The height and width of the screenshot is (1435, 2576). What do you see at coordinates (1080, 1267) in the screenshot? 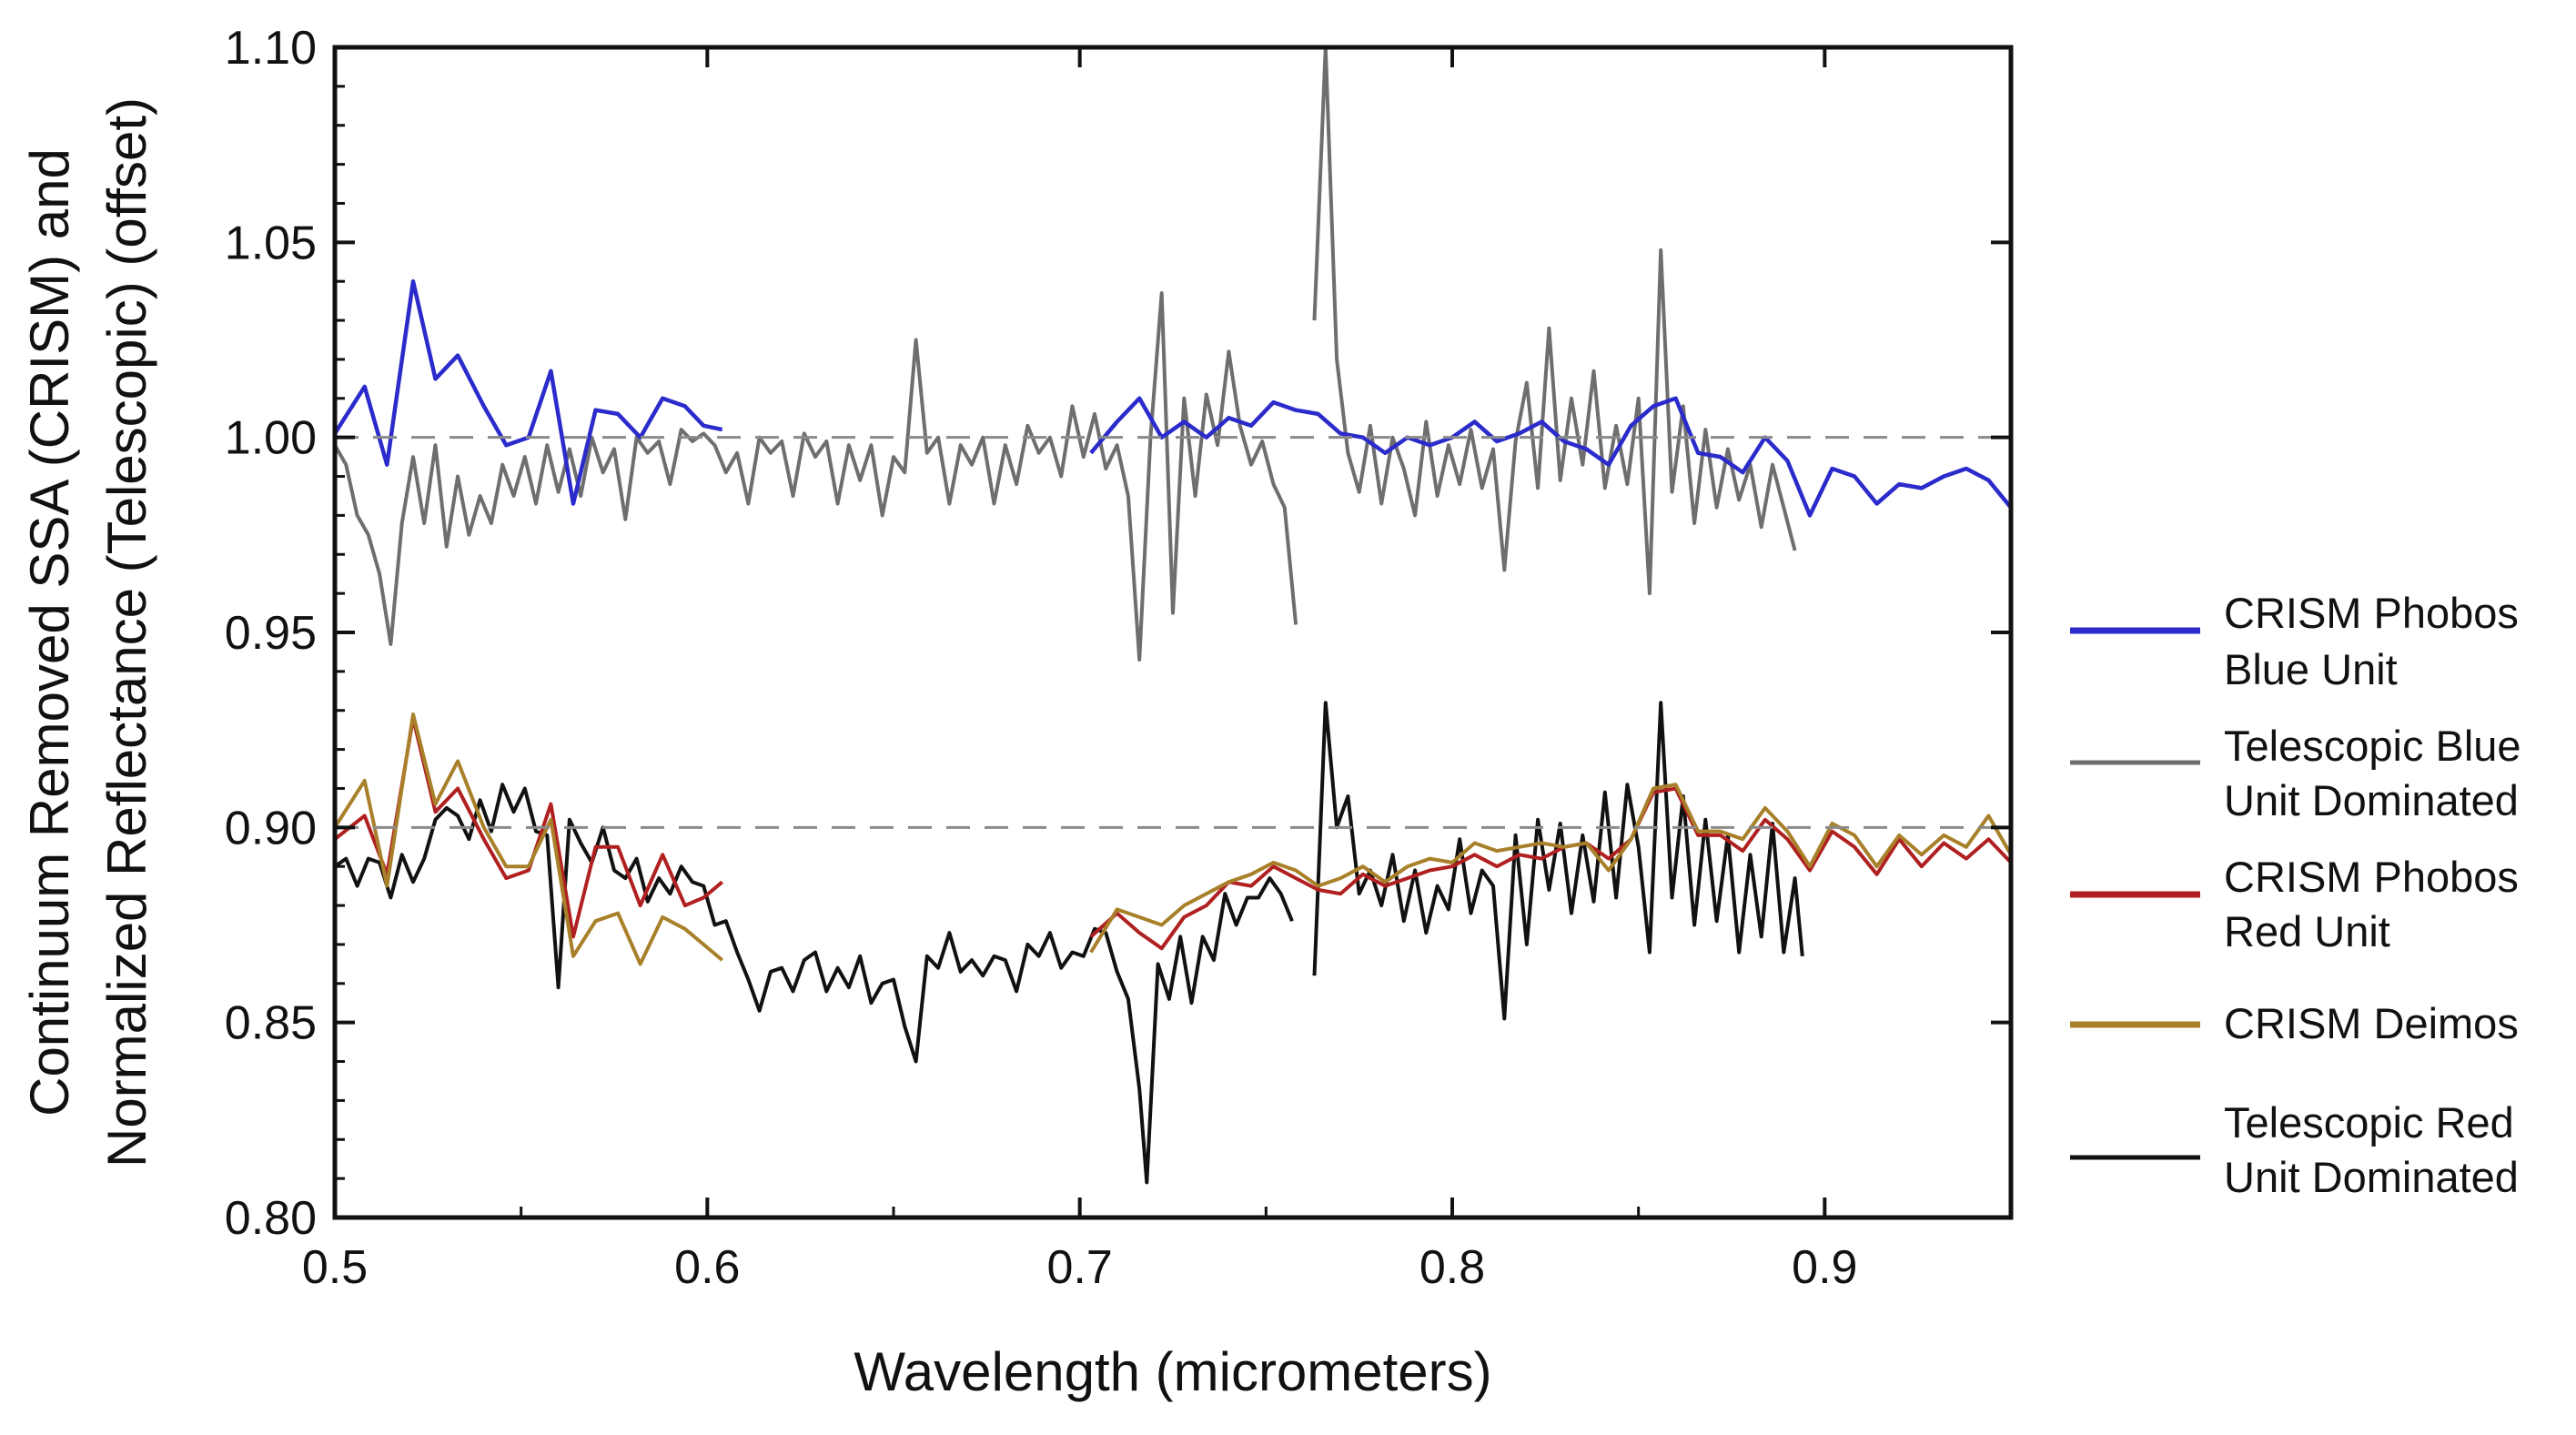
I see `x-tick-label: 0.7` at bounding box center [1080, 1267].